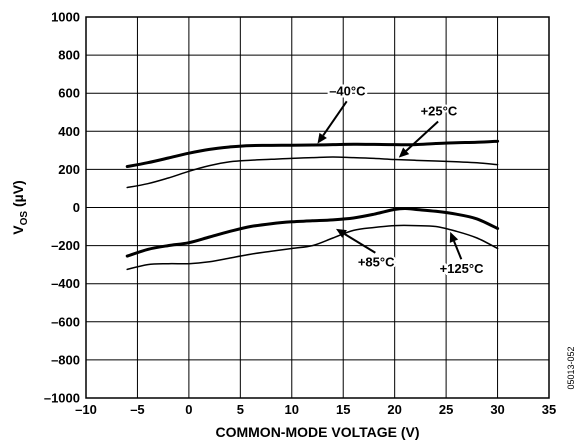 The height and width of the screenshot is (443, 578). I want to click on x-axis-title: COMMON-MODE VOLTAGE (V), so click(317, 432).